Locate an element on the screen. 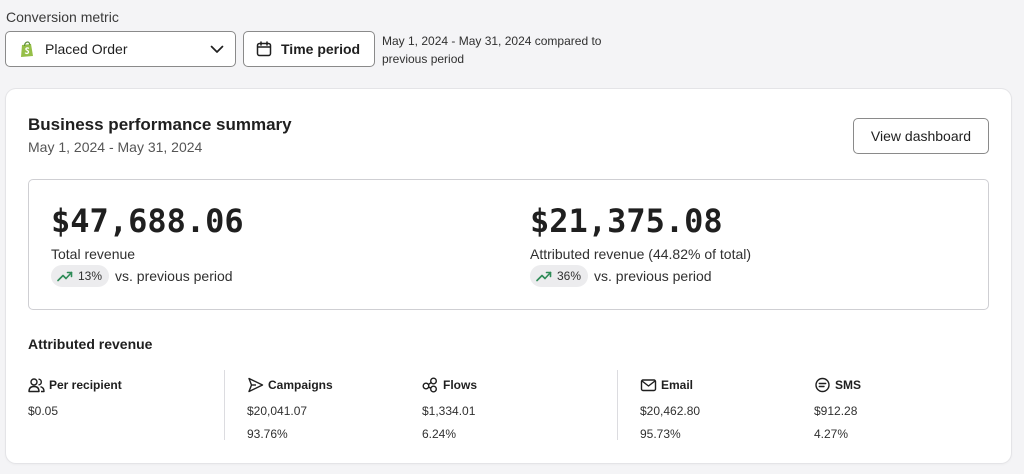  shopify-icon is located at coordinates (27, 48).